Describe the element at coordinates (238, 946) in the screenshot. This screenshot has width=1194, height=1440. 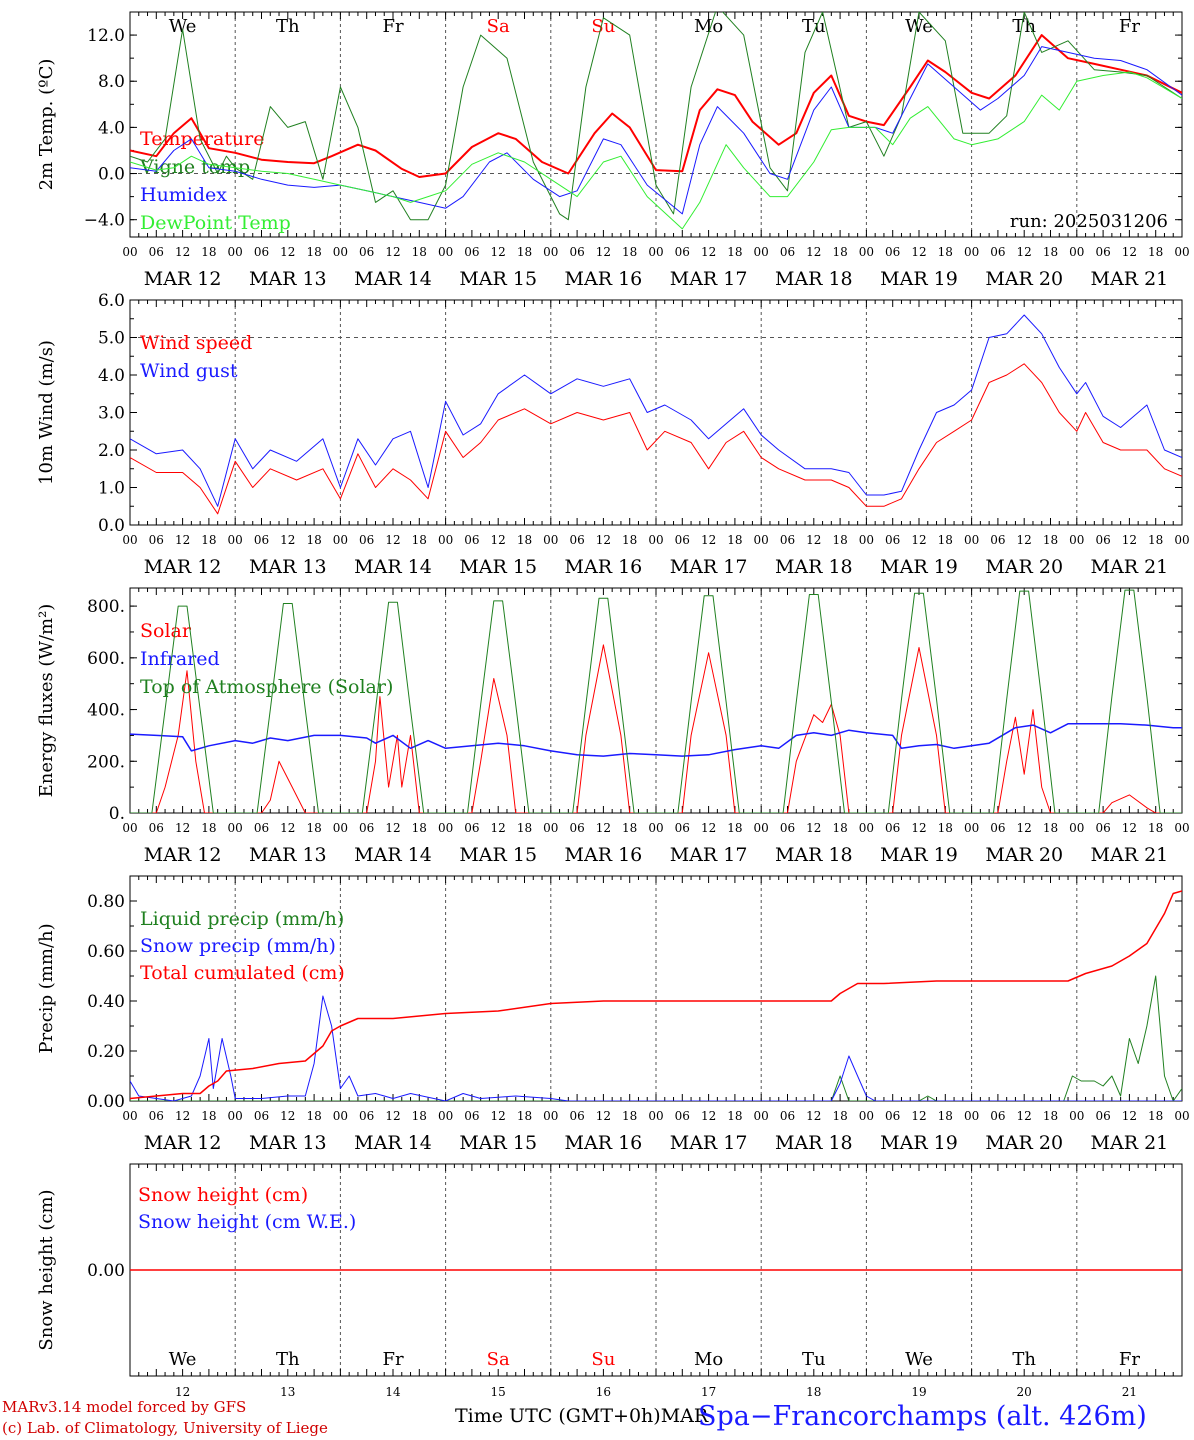
I see `legend-entry: Snow precip (mm/h)` at that location.